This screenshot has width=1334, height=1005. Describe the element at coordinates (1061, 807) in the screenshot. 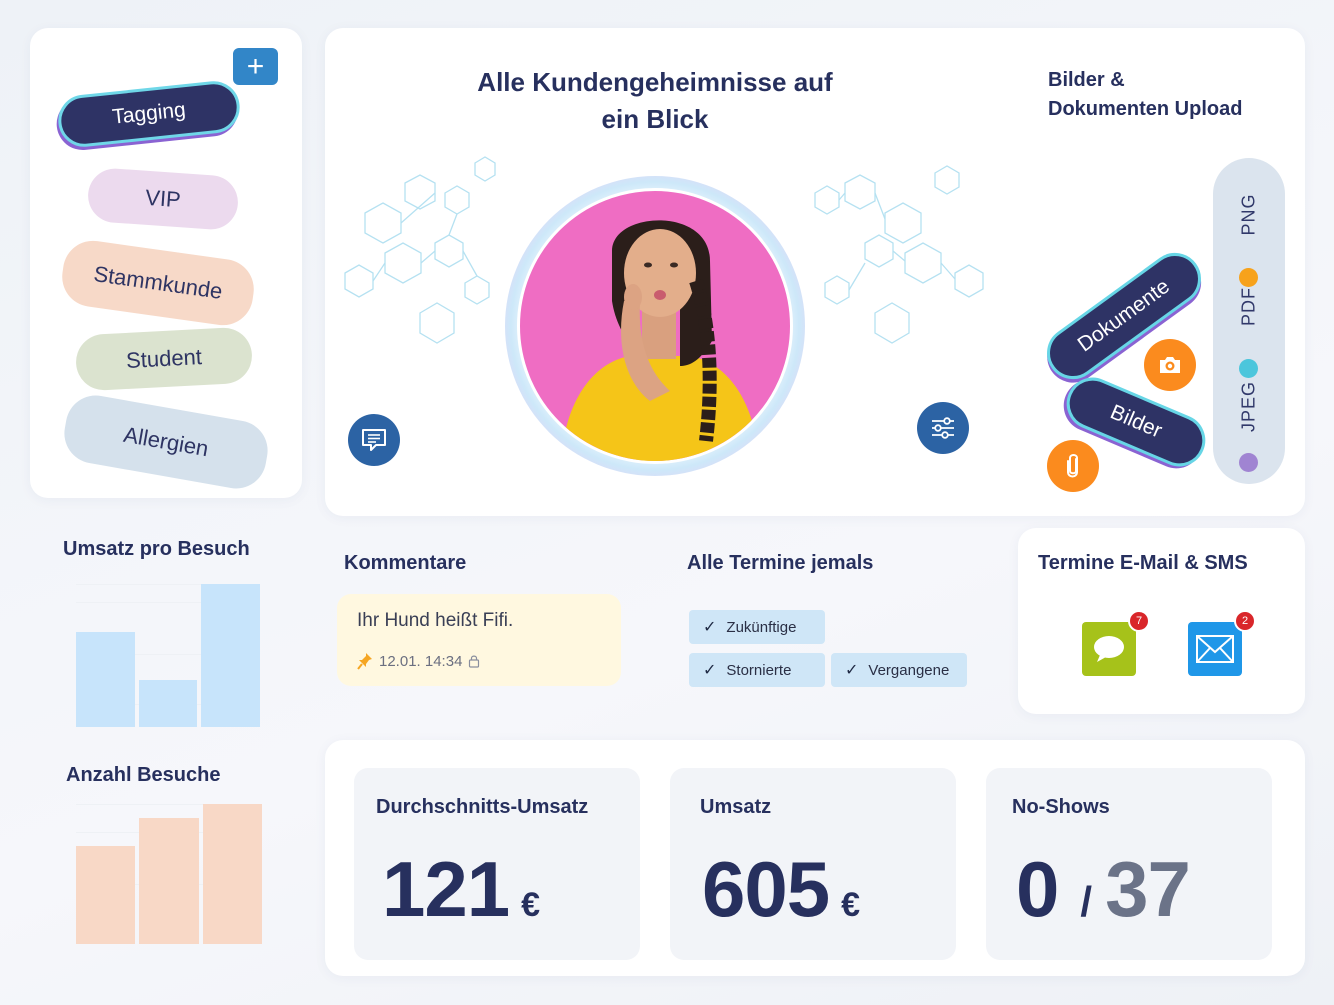

I see `kpi-label: No-Shows` at that location.